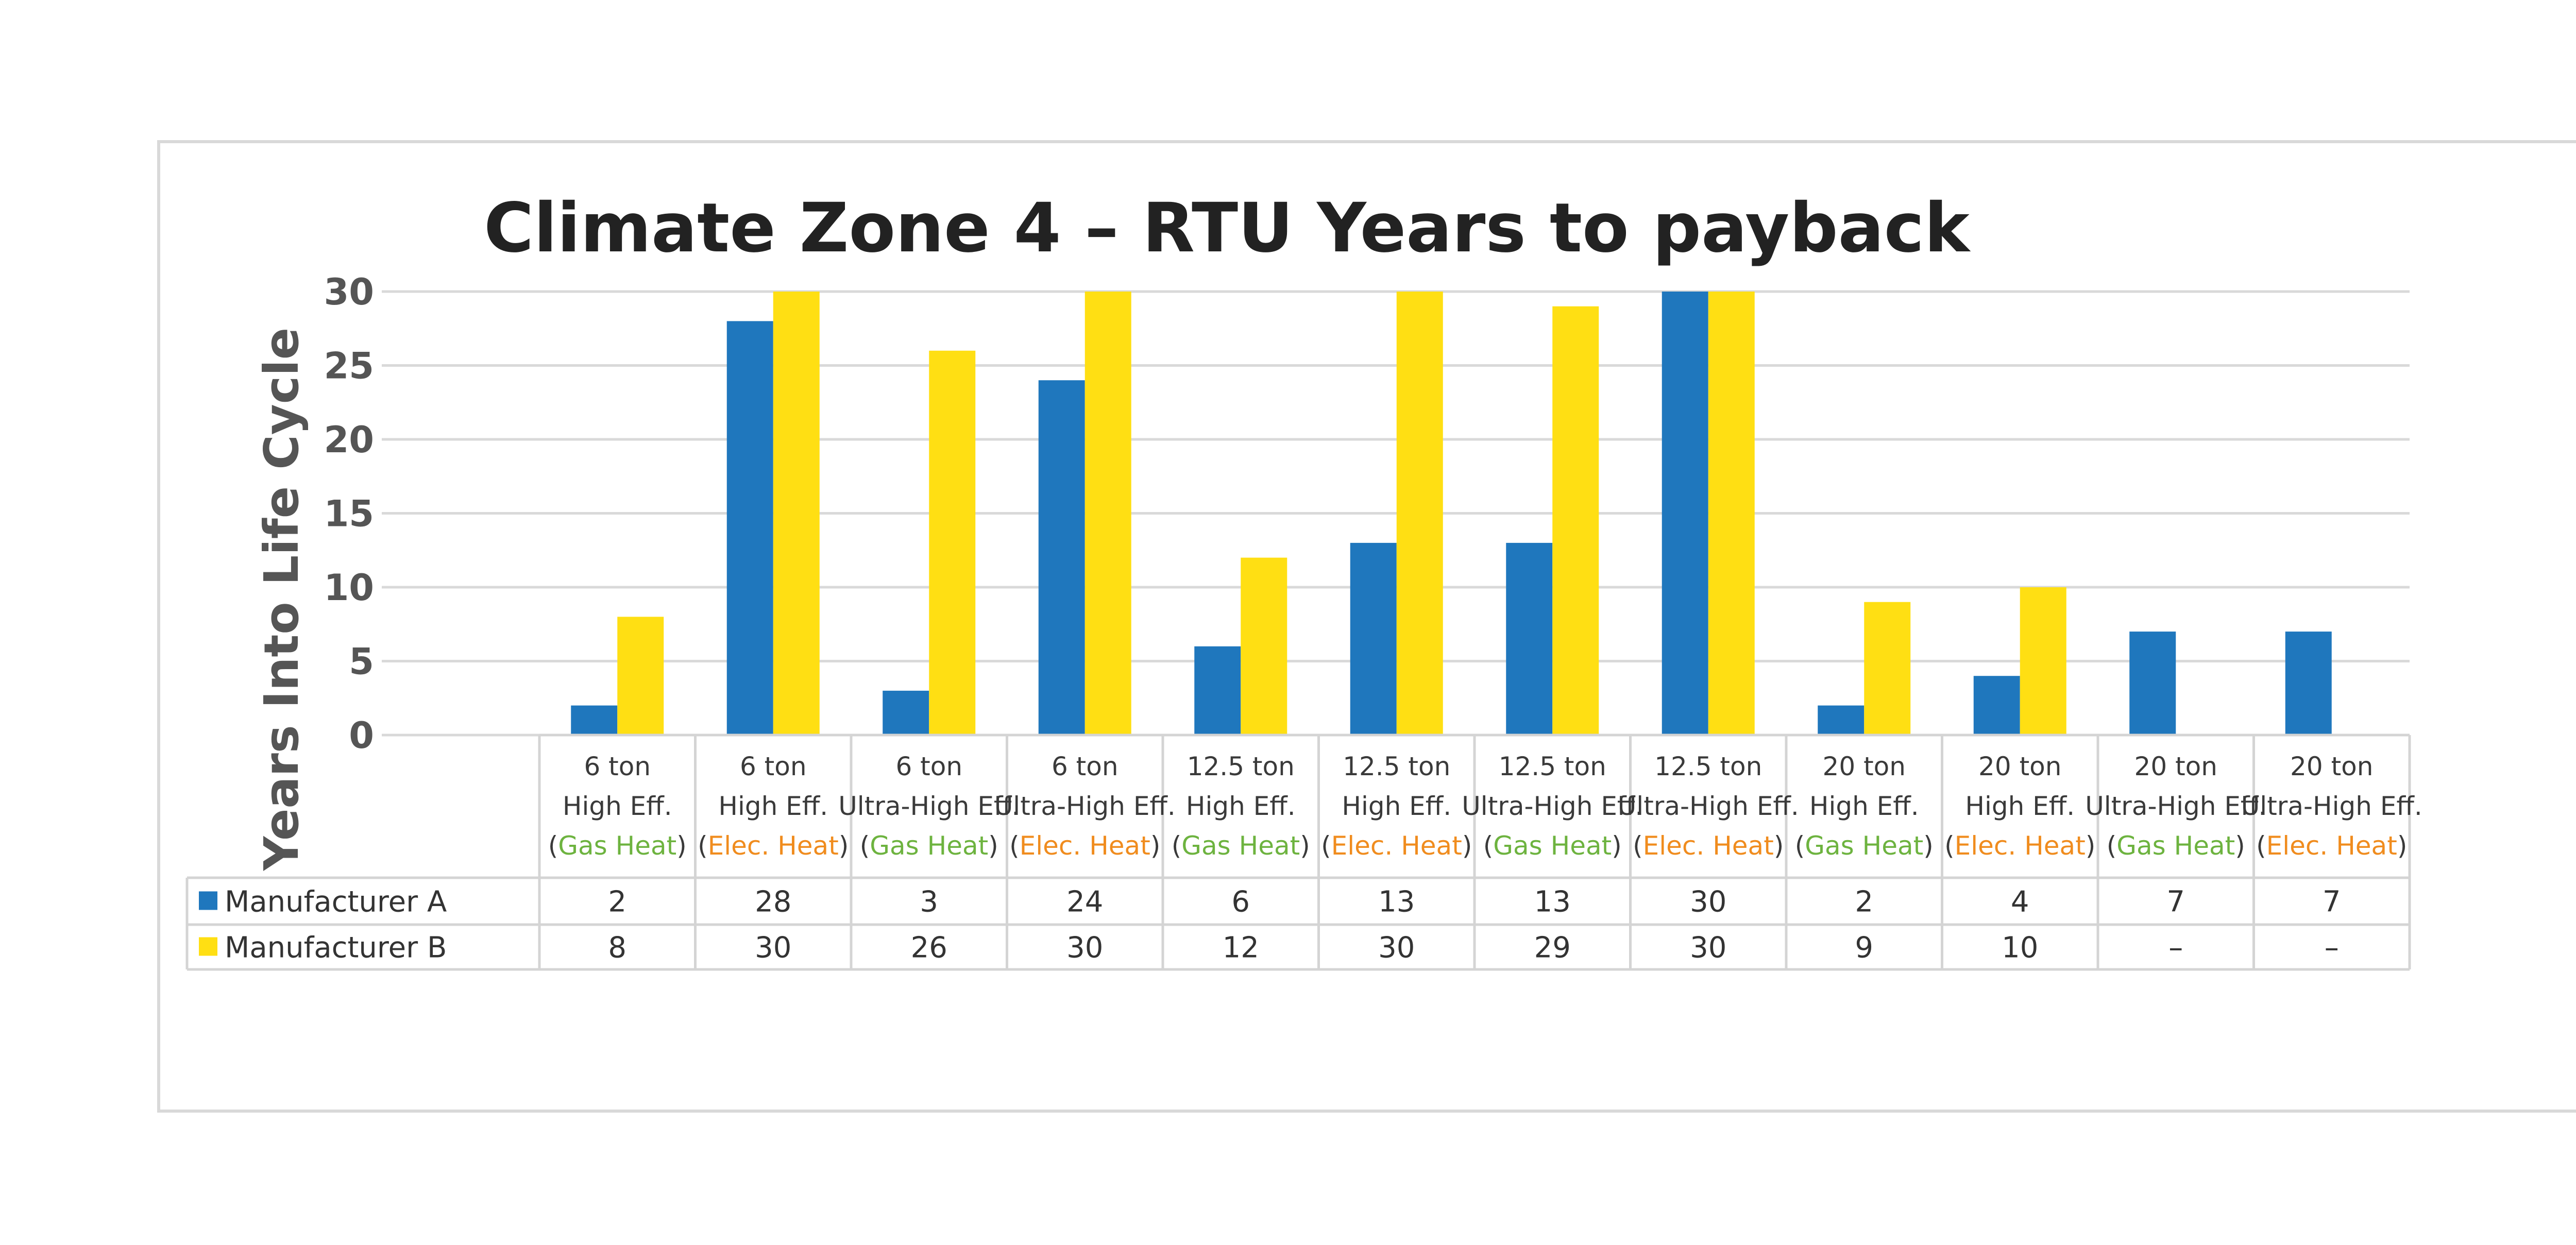 This screenshot has width=2576, height=1245. What do you see at coordinates (2020, 948) in the screenshot?
I see `table-cell-value: 10` at bounding box center [2020, 948].